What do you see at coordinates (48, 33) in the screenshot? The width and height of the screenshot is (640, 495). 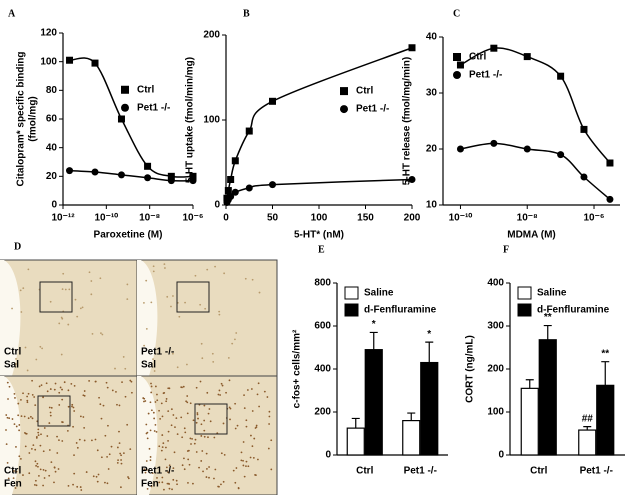 I see `y-tick-label: 120` at bounding box center [48, 33].